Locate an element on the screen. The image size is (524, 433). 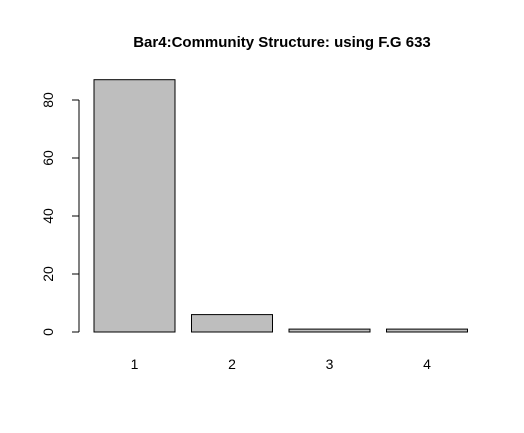
y-tick-label-0: 0 is located at coordinates (48, 332).